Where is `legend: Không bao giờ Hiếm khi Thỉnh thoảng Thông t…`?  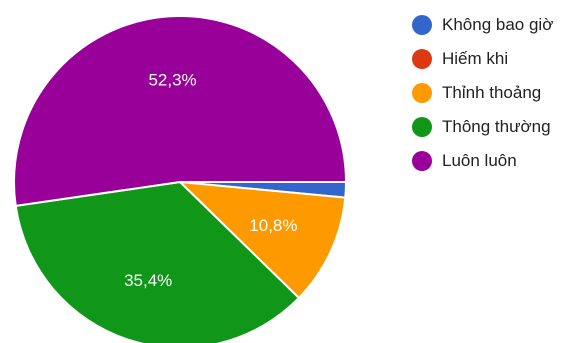
legend: Không bao giờ Hiếm khi Thỉnh thoảng Thông t… is located at coordinates (482, 93).